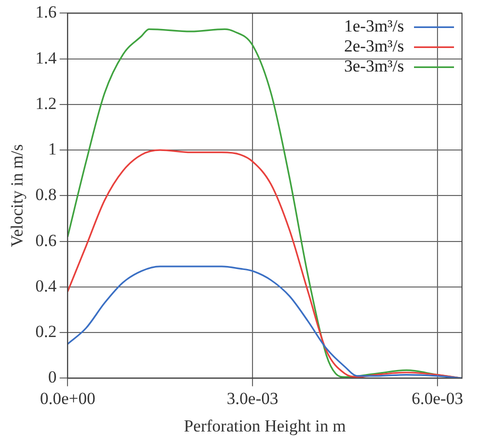 Image resolution: width=484 pixels, height=445 pixels. What do you see at coordinates (46, 12) in the screenshot?
I see `y-tick-label: 1.6` at bounding box center [46, 12].